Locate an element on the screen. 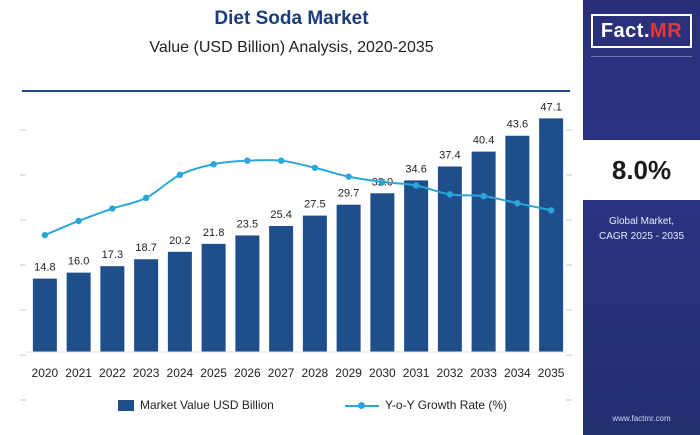 The image size is (700, 435). bar-value-label-2027: 25.4 is located at coordinates (280, 215).